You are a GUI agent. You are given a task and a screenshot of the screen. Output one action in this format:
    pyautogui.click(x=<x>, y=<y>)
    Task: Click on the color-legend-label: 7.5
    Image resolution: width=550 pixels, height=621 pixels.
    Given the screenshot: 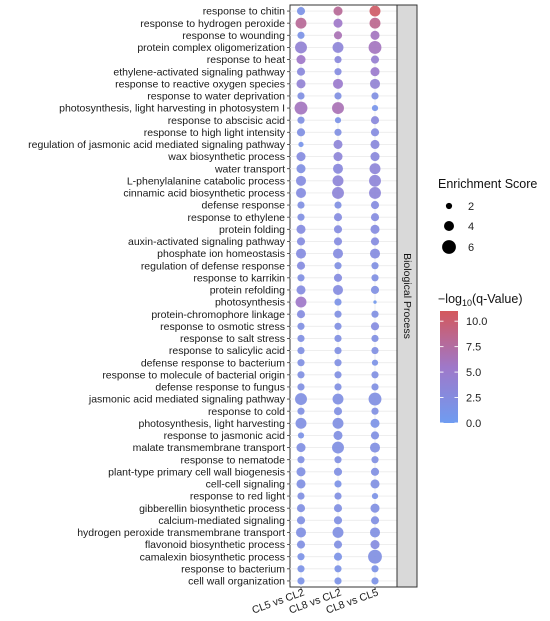 What is the action you would take?
    pyautogui.click(x=473, y=348)
    